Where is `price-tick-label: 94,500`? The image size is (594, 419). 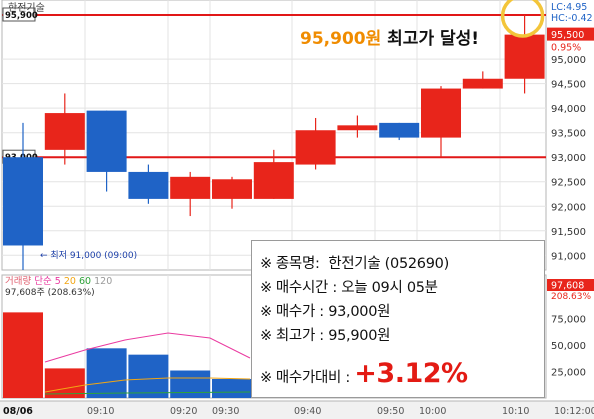 price-tick-label: 94,500 is located at coordinates (568, 85).